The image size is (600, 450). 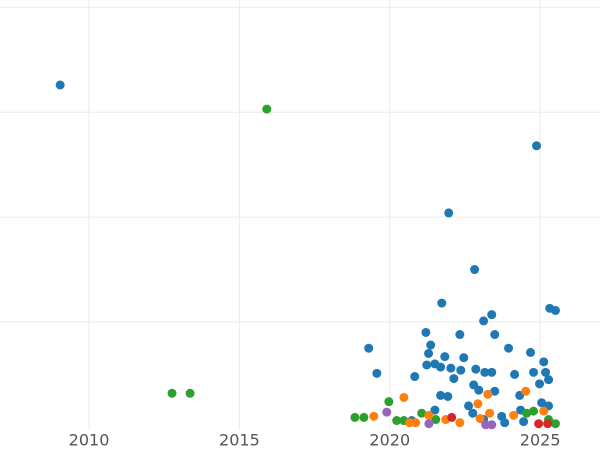 What do you see at coordinates (540, 440) in the screenshot?
I see `x-tick-label: 2025` at bounding box center [540, 440].